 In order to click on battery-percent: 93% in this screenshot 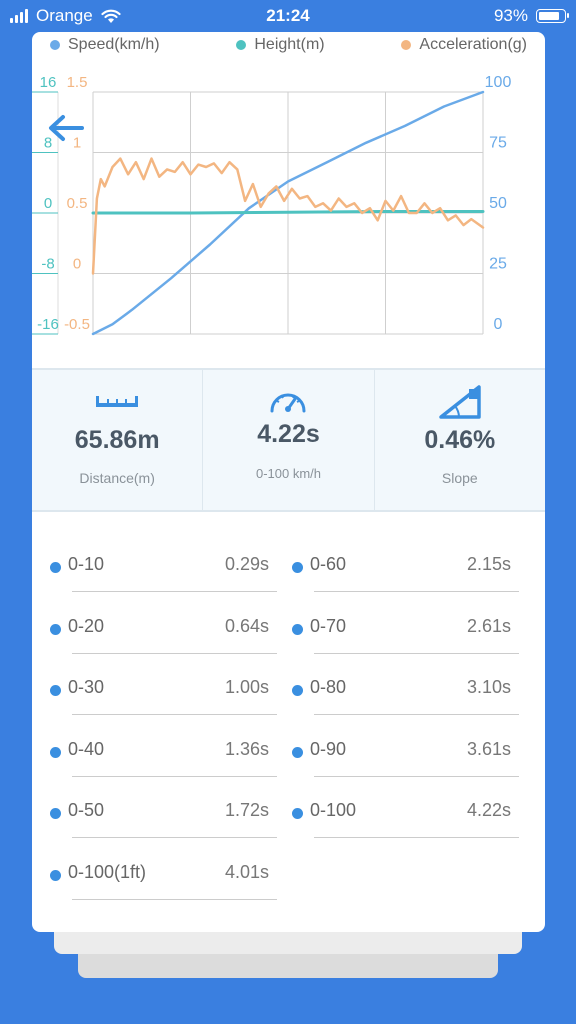, I will do `click(510, 15)`.